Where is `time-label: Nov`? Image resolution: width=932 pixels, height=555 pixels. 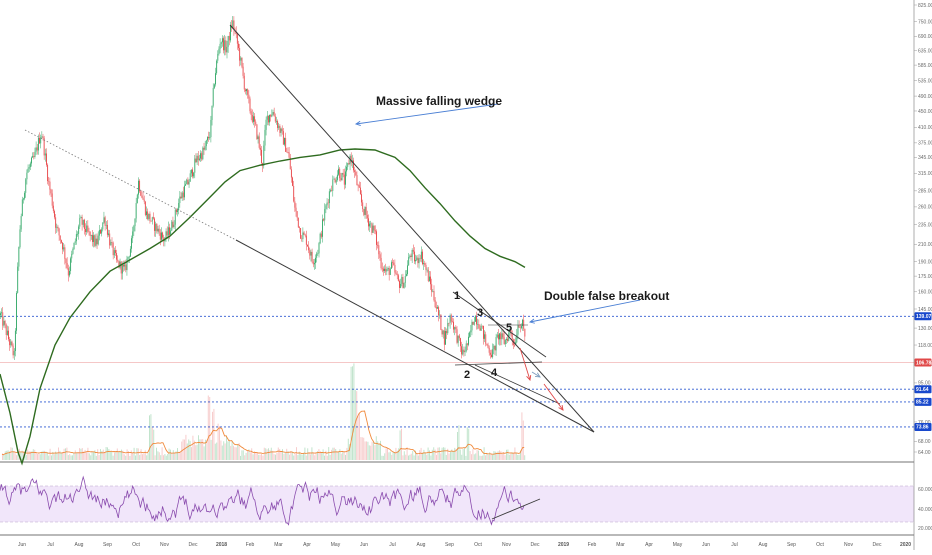 time-label: Nov is located at coordinates (506, 545).